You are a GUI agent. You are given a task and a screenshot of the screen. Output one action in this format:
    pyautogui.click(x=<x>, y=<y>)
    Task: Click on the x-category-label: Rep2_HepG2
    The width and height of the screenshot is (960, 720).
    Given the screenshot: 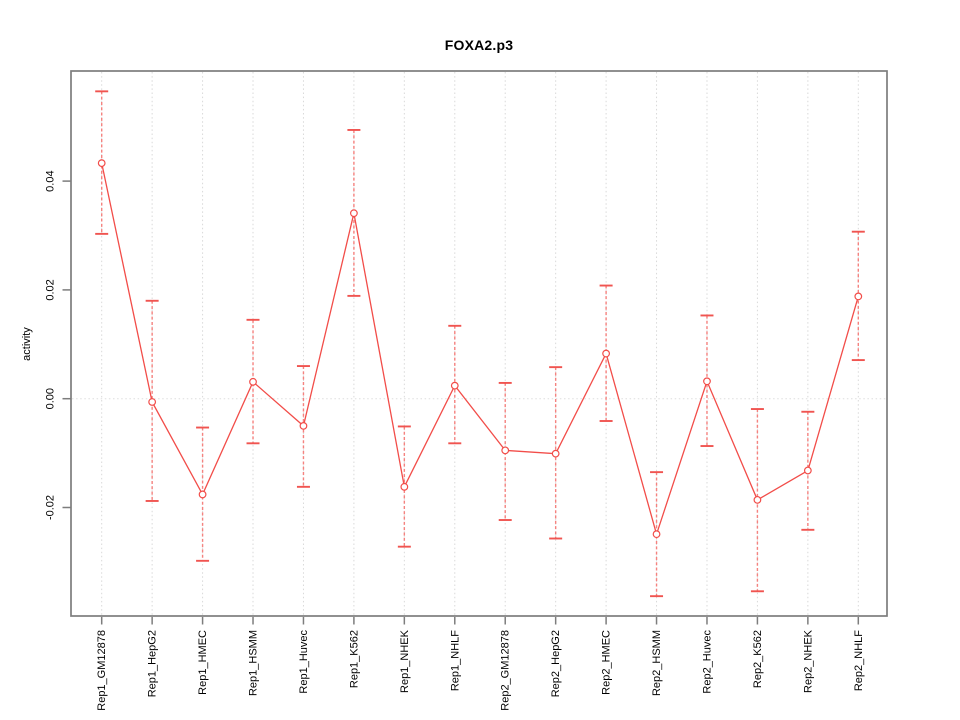 What is the action you would take?
    pyautogui.click(x=556, y=663)
    